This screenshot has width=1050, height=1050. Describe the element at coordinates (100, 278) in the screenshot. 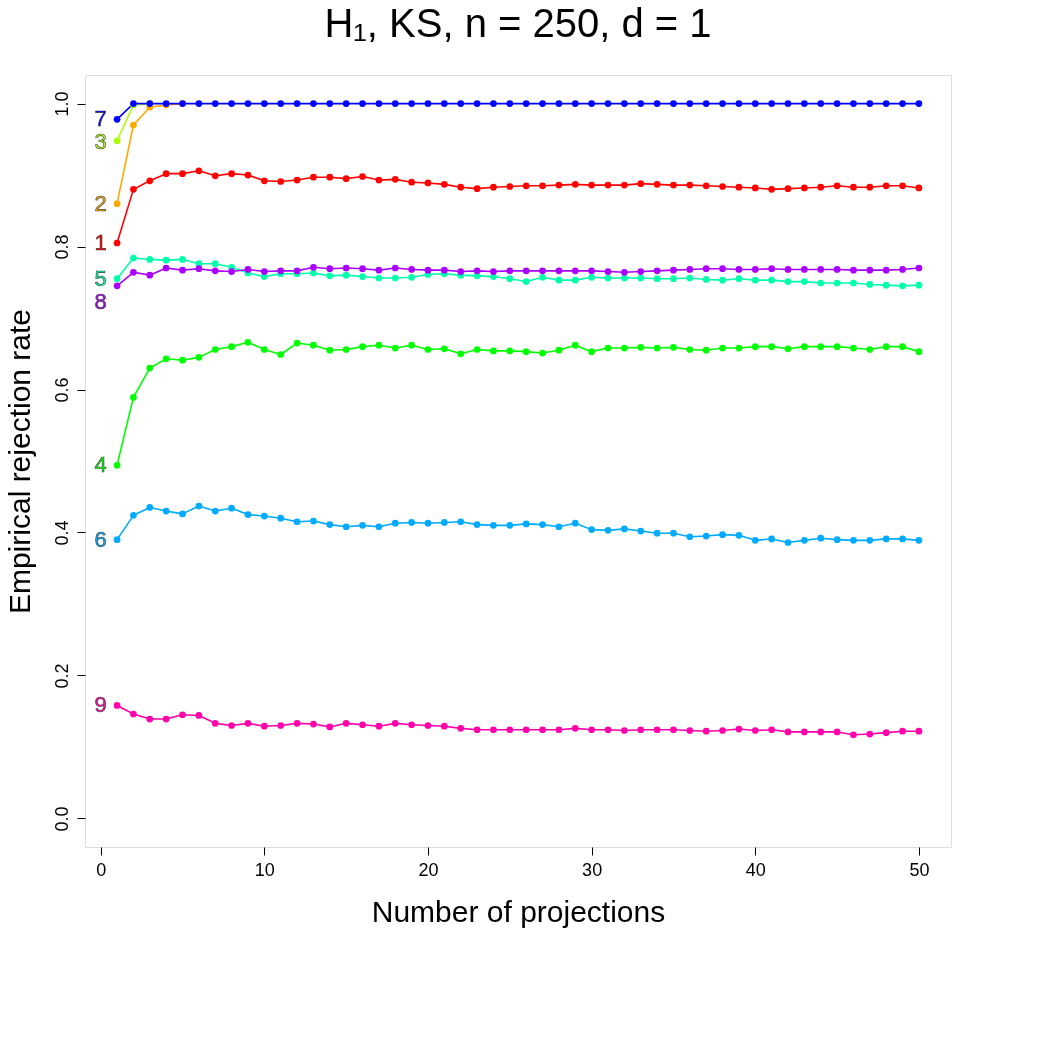

I see `series-label: 5` at that location.